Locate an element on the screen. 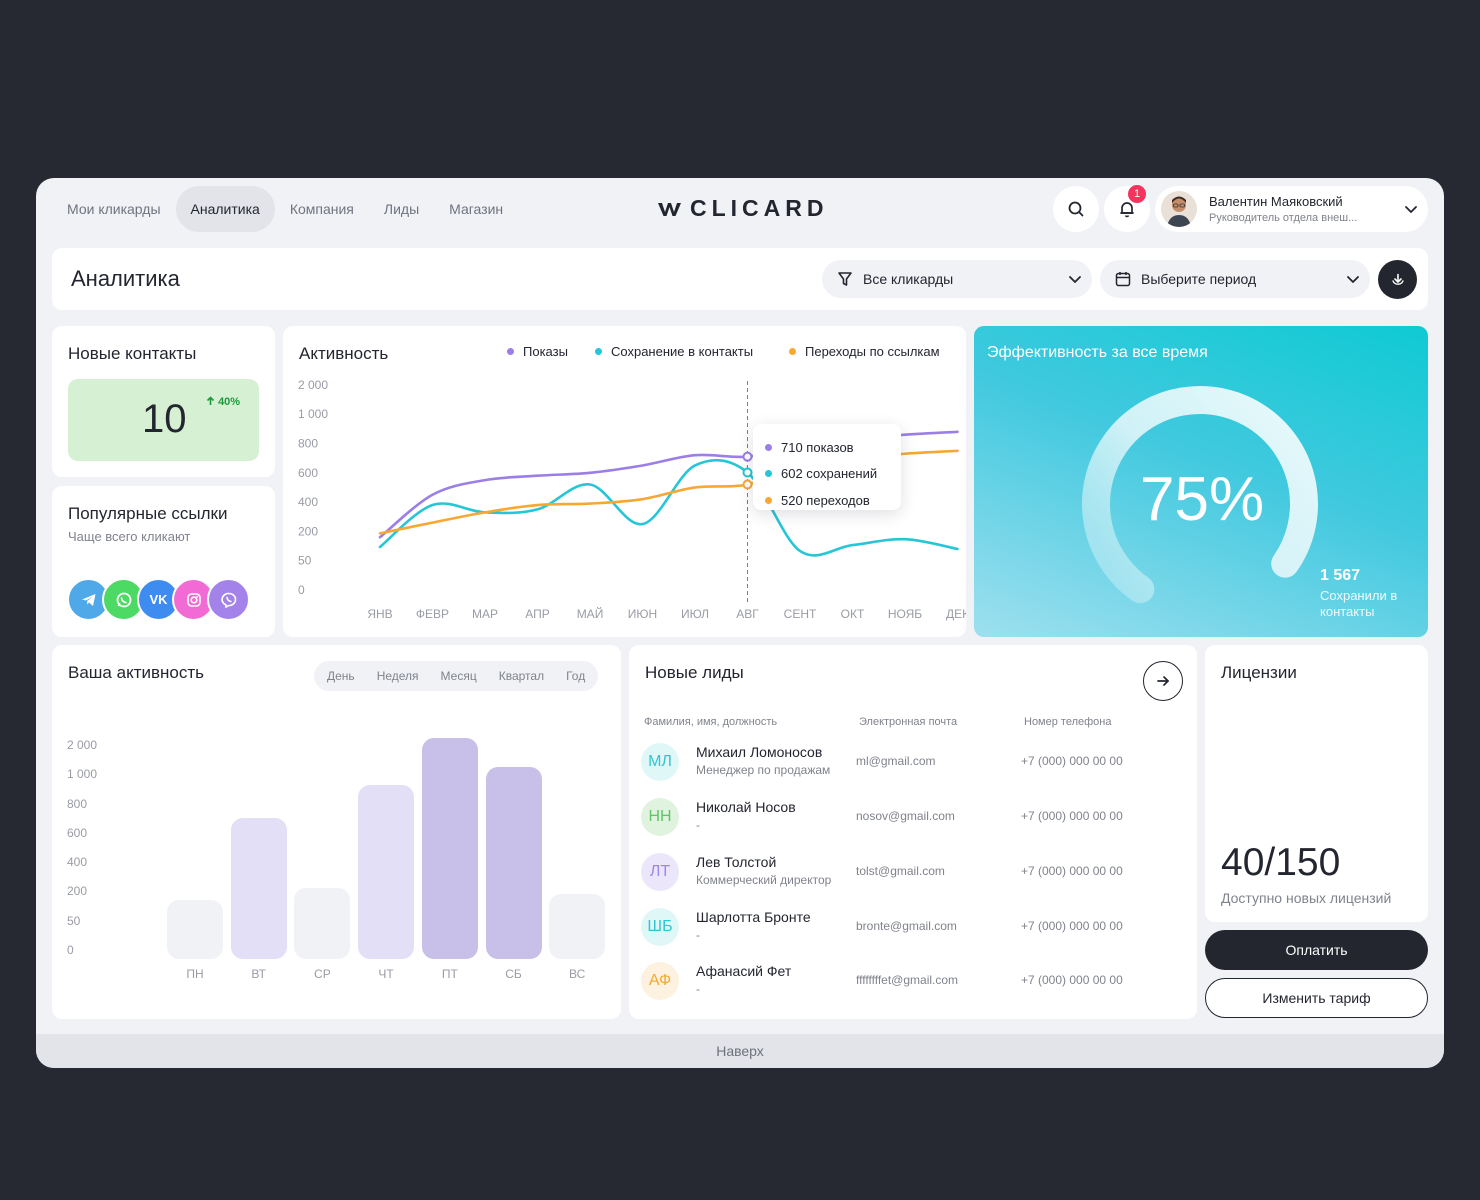 The width and height of the screenshot is (1480, 1200). x-tick-label: СБ is located at coordinates (513, 974).